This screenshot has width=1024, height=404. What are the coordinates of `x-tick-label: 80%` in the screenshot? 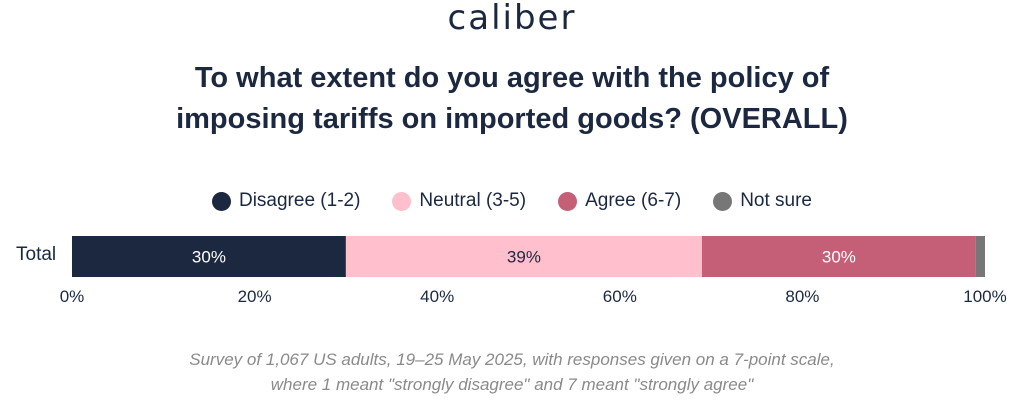 It's located at (802, 296).